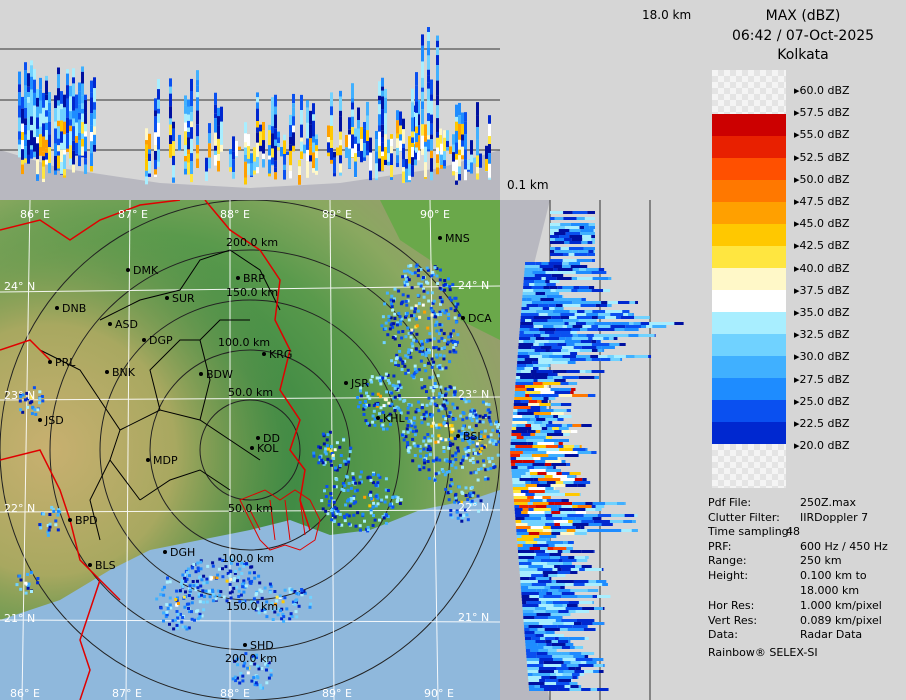 This screenshot has height=700, width=906. What do you see at coordinates (763, 652) in the screenshot?
I see `footer-credit: Rainbow® SELEX-SI` at bounding box center [763, 652].